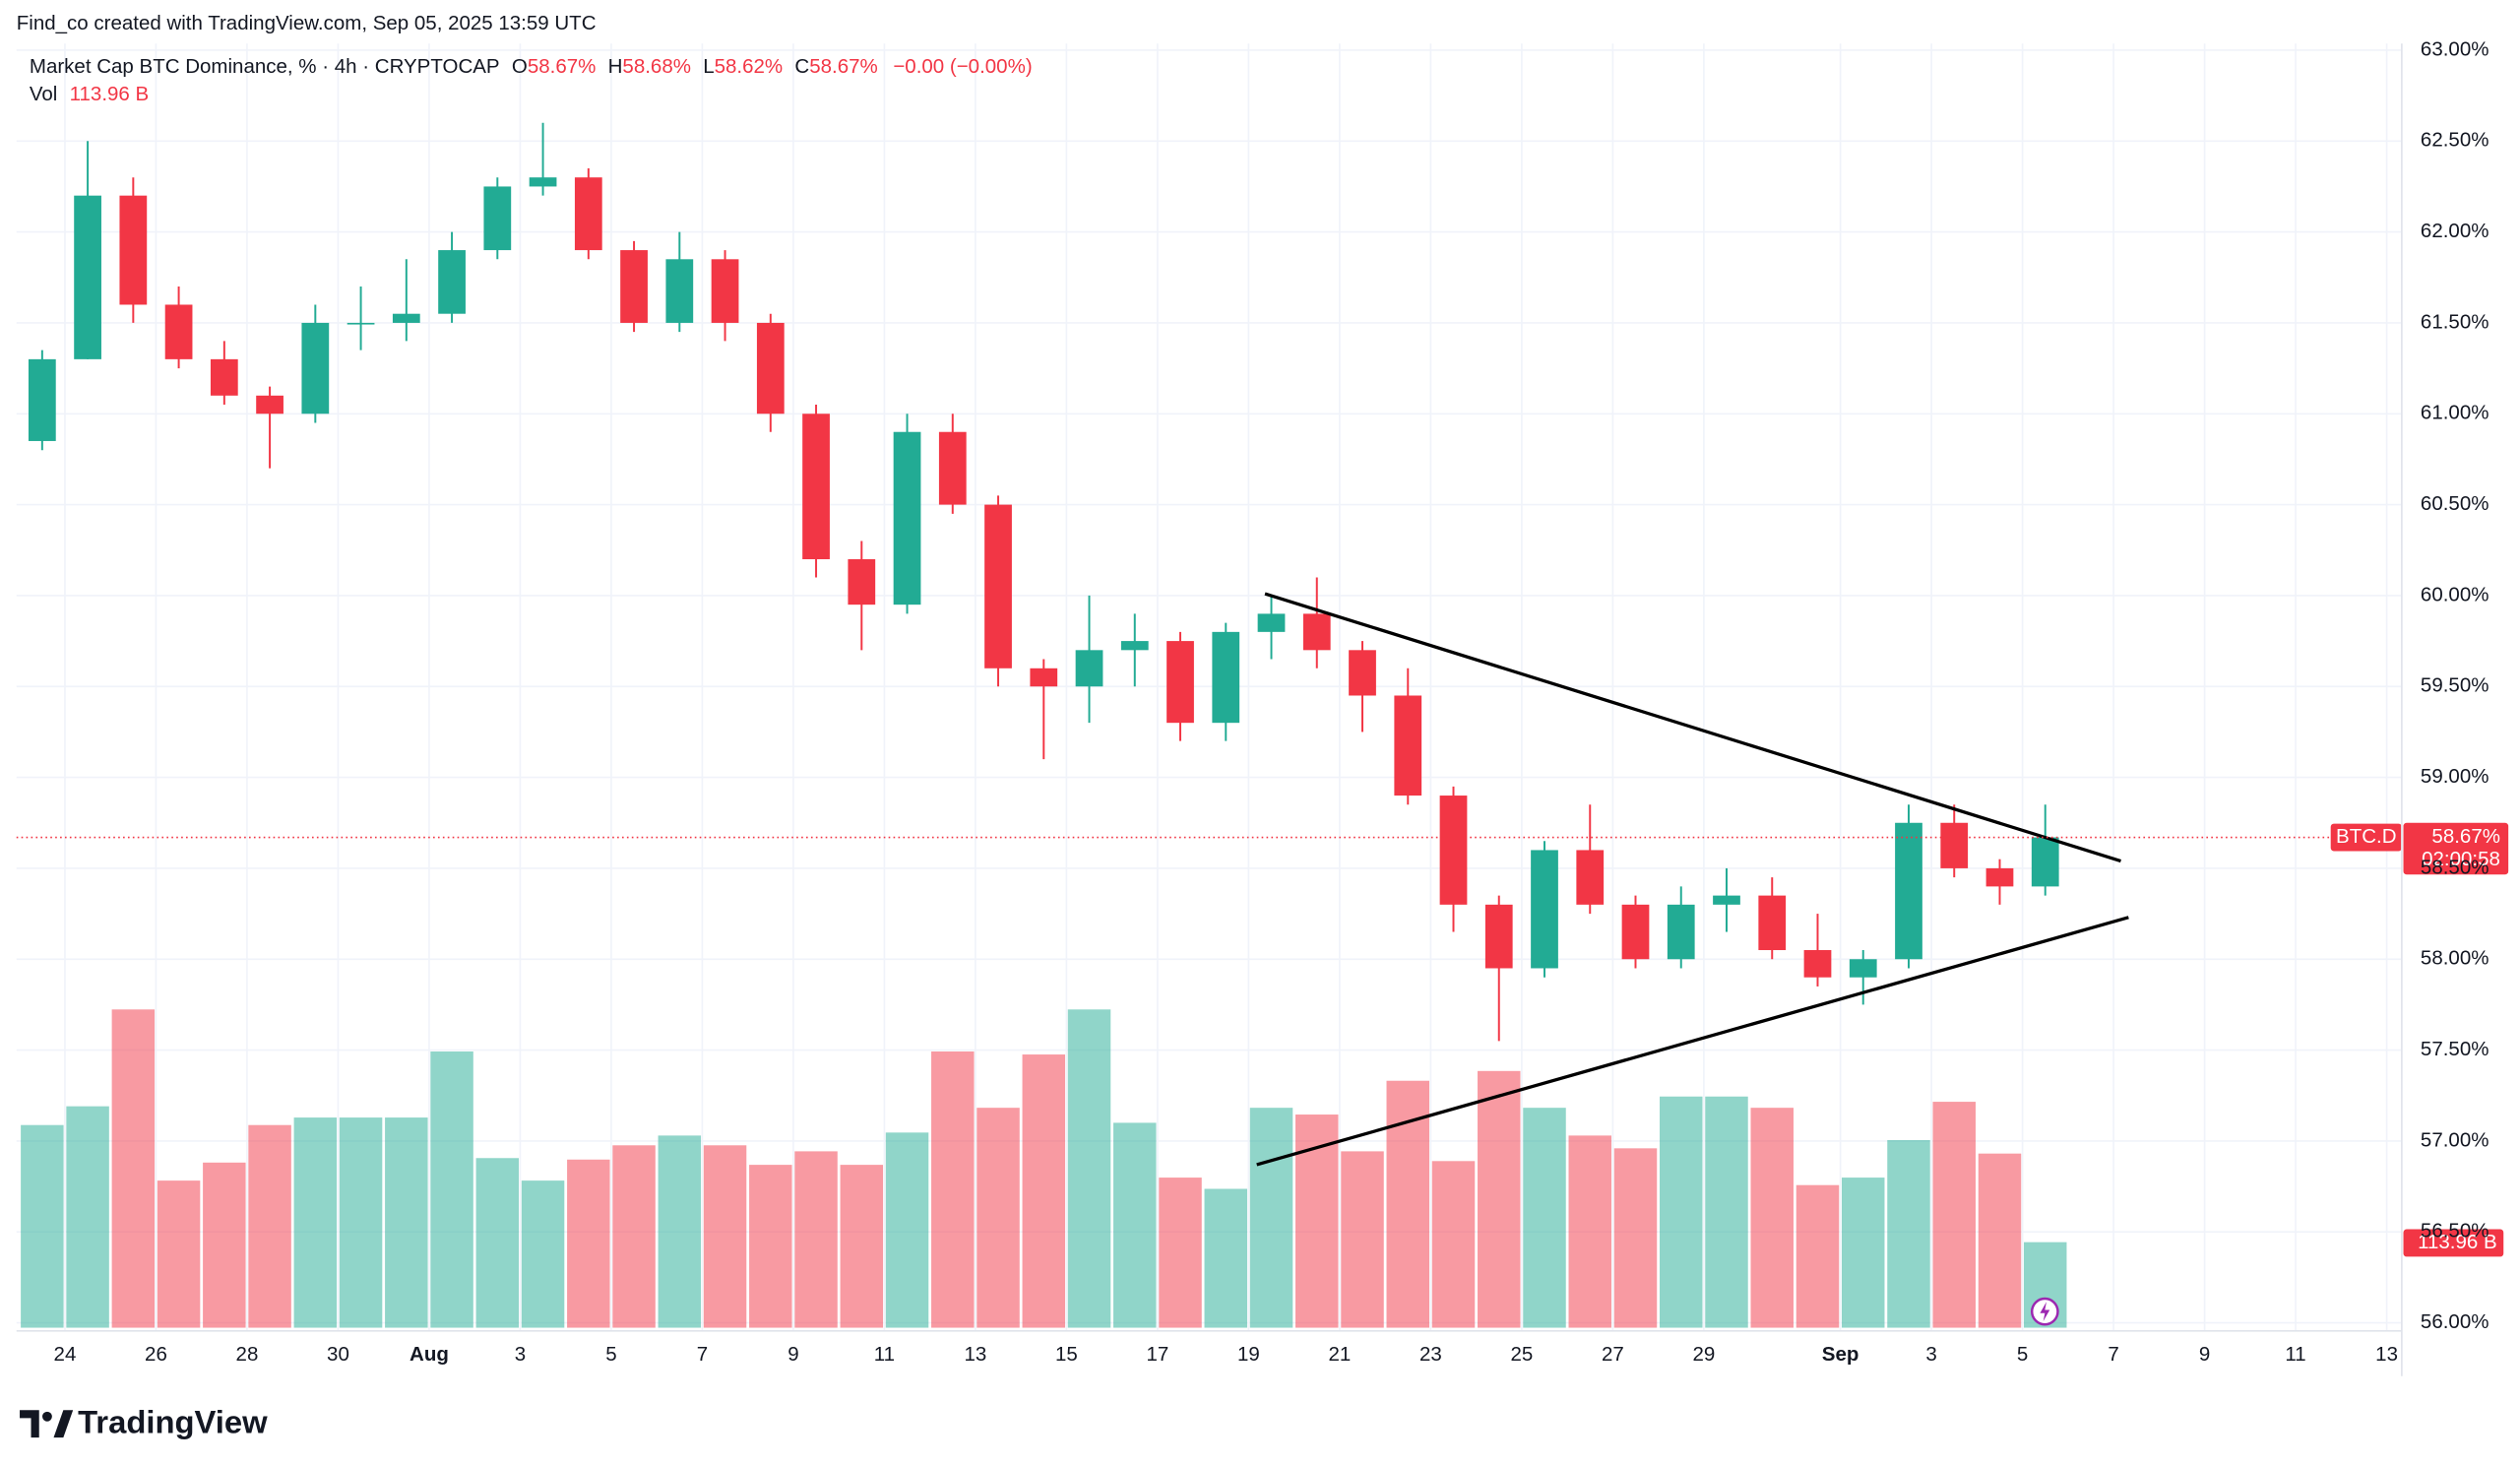 Image resolution: width=2520 pixels, height=1465 pixels. I want to click on countdown: 02:00:58, so click(2461, 859).